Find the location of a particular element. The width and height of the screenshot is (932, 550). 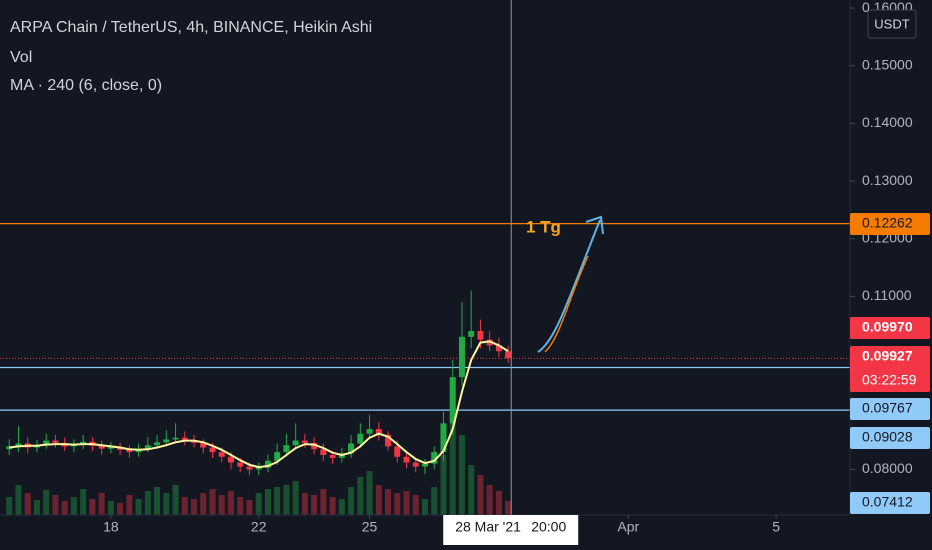

countdown: 03:22:59 is located at coordinates (889, 380).